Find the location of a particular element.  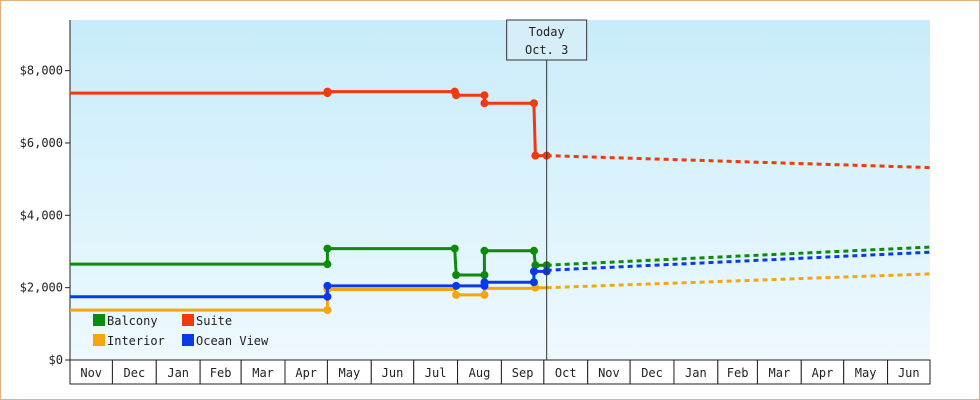

series-line-balcony is located at coordinates (308, 262).